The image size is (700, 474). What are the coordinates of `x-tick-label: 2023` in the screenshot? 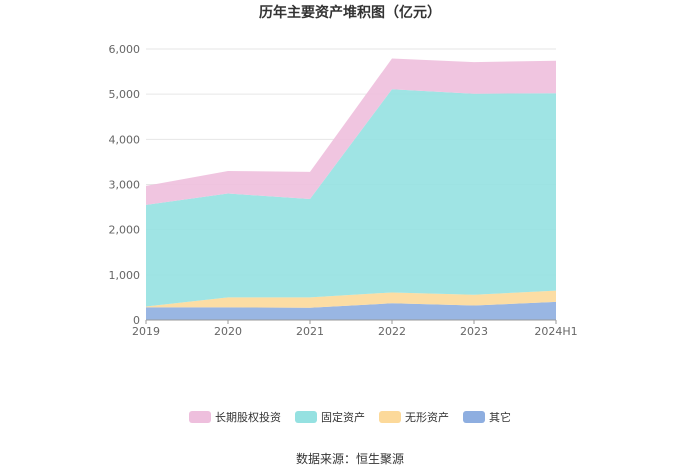 It's located at (474, 331).